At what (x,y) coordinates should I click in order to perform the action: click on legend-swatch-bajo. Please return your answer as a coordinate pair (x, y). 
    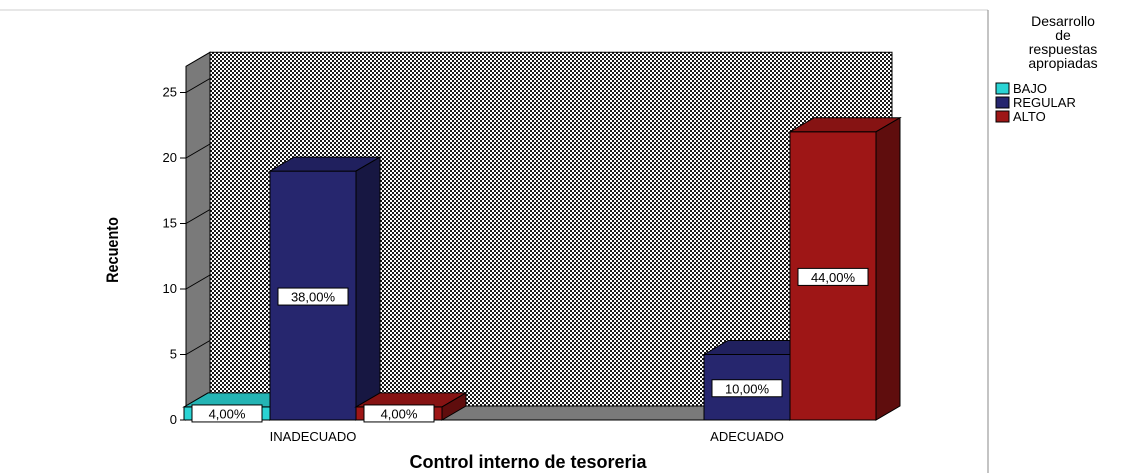
    Looking at the image, I should click on (1002, 88).